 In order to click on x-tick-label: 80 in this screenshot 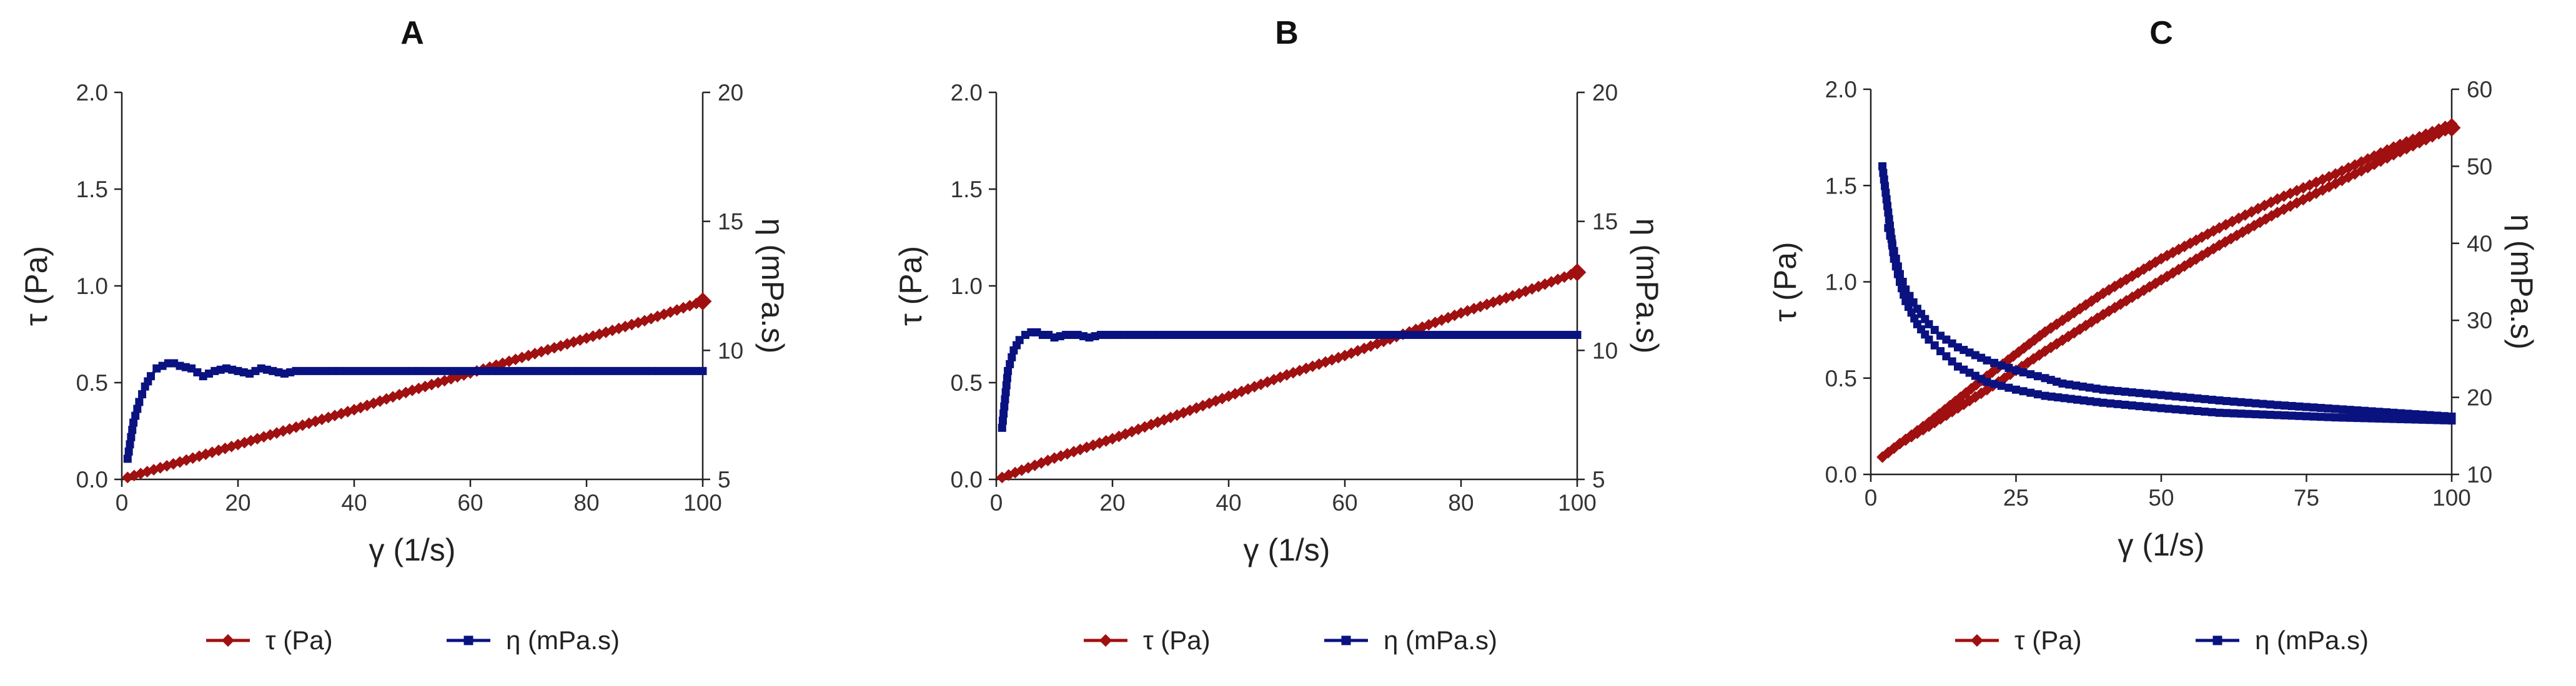, I will do `click(586, 503)`.